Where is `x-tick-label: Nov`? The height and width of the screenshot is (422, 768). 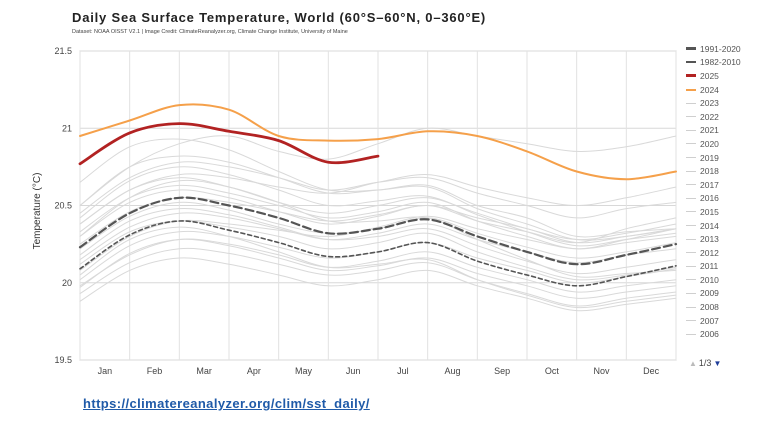
x-tick-label: Nov is located at coordinates (601, 371).